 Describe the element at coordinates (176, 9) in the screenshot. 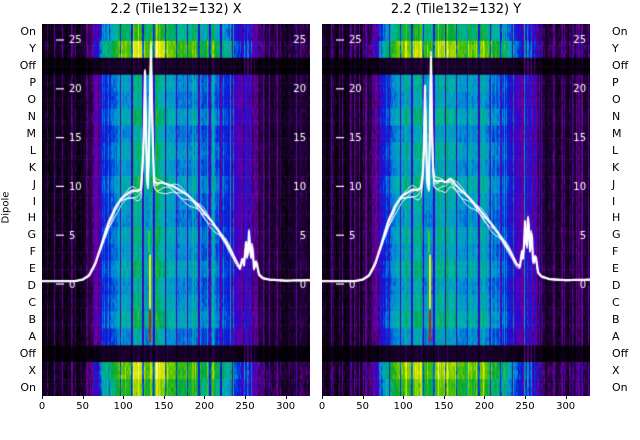

I see `panel-x-title: 2.2 (Tile132=132) X` at that location.